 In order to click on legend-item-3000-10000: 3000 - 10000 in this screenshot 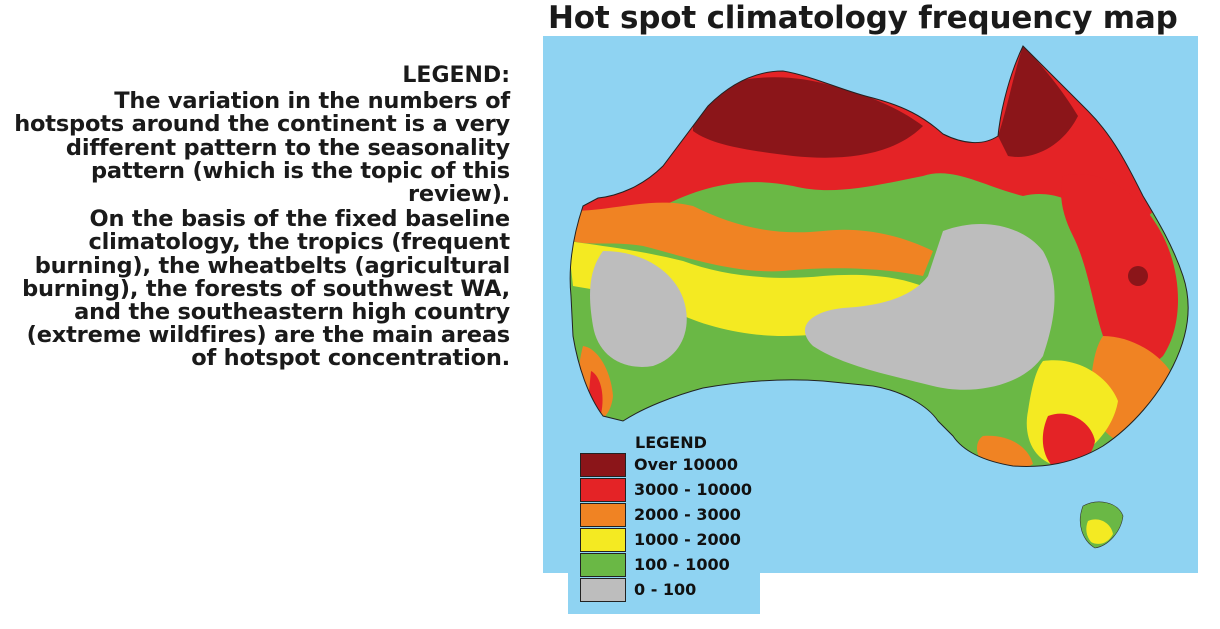, I will do `click(669, 490)`.